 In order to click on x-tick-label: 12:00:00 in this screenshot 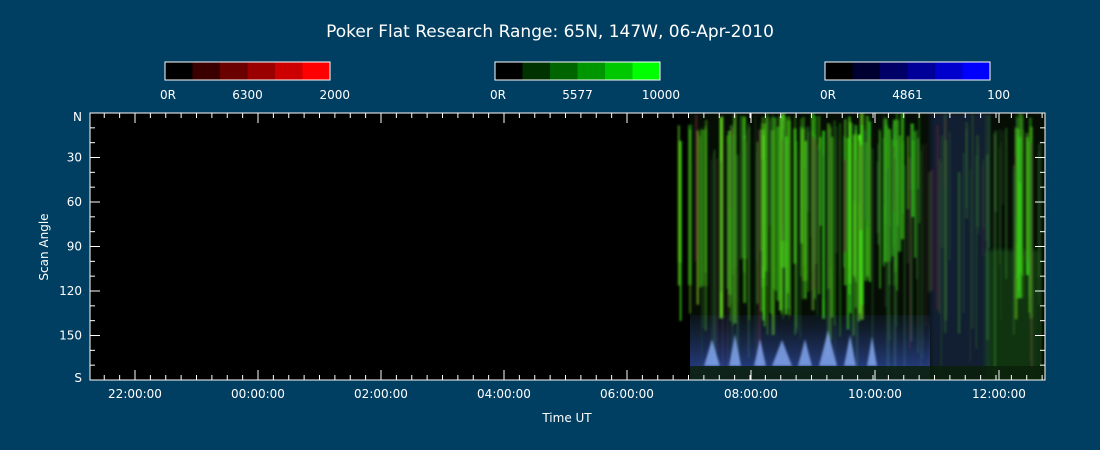, I will do `click(999, 394)`.